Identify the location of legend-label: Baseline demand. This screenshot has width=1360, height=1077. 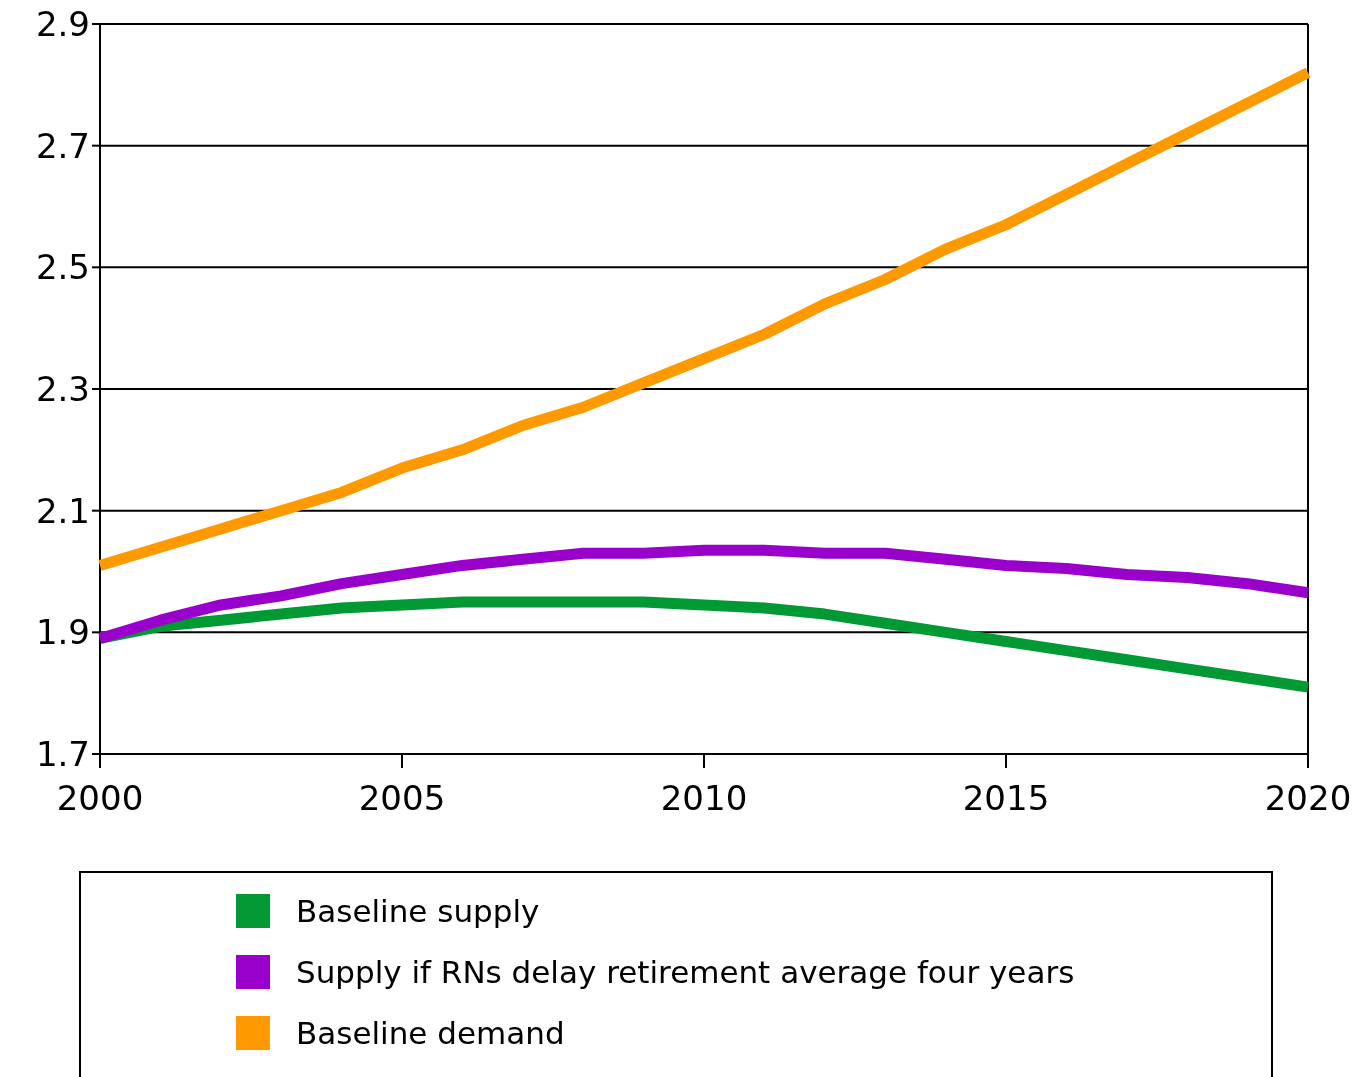
(430, 1033).